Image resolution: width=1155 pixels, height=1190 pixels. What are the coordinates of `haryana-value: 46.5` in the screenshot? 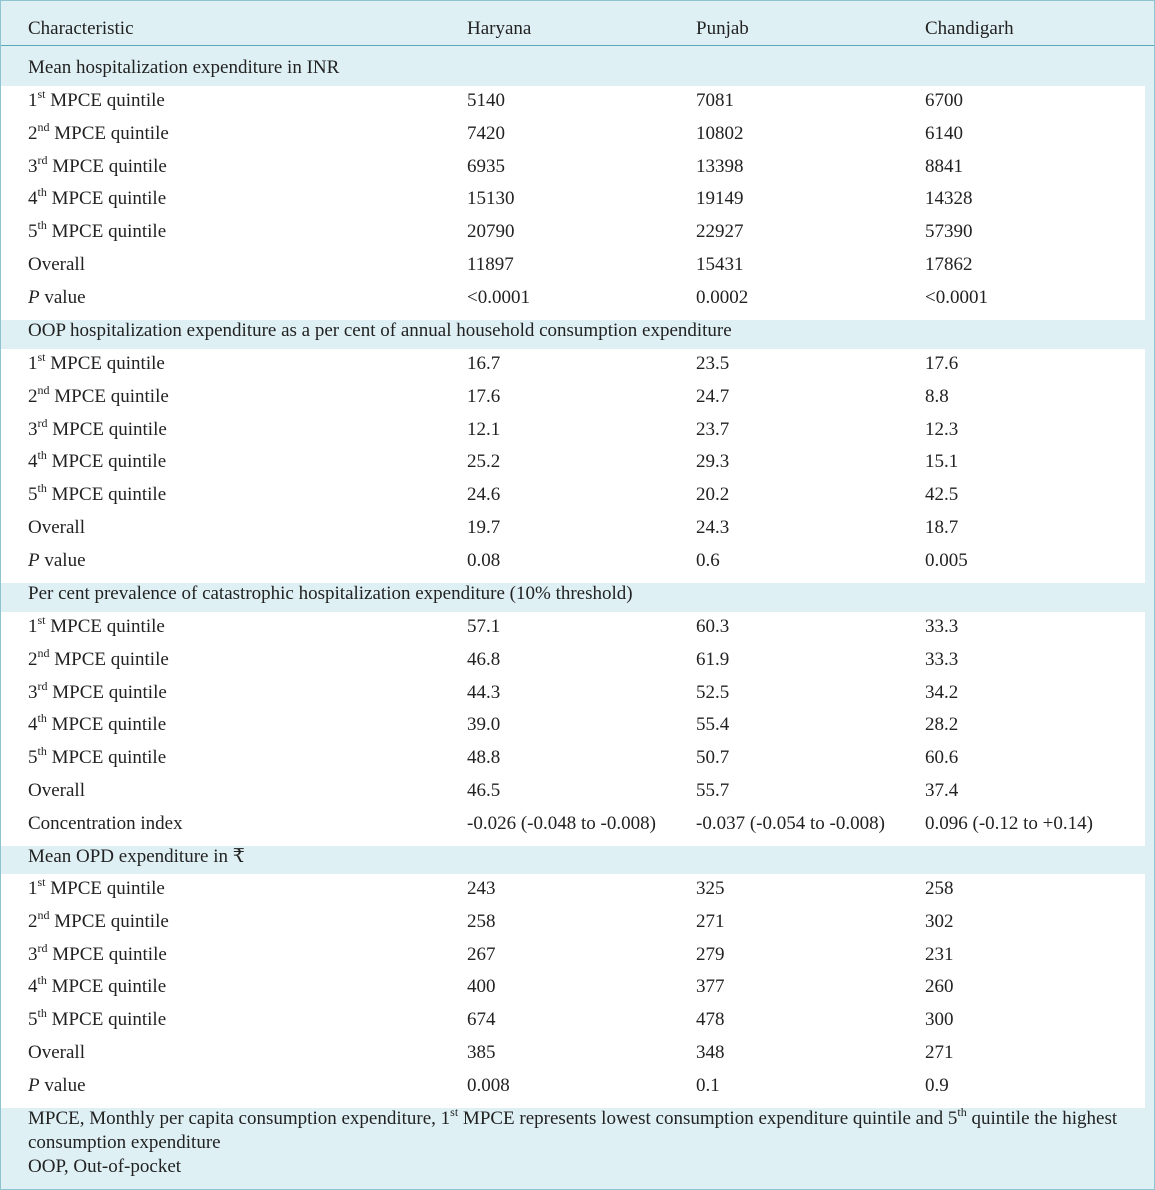 It's located at (484, 790).